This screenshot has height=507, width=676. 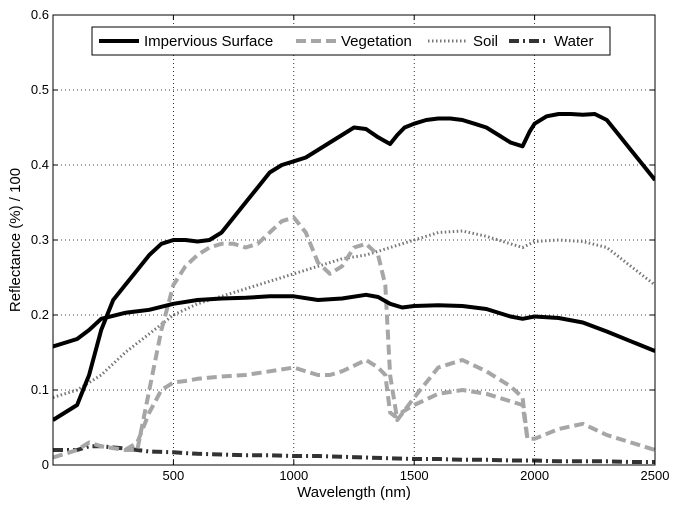 What do you see at coordinates (573, 41) in the screenshot?
I see `legend-label: Water` at bounding box center [573, 41].